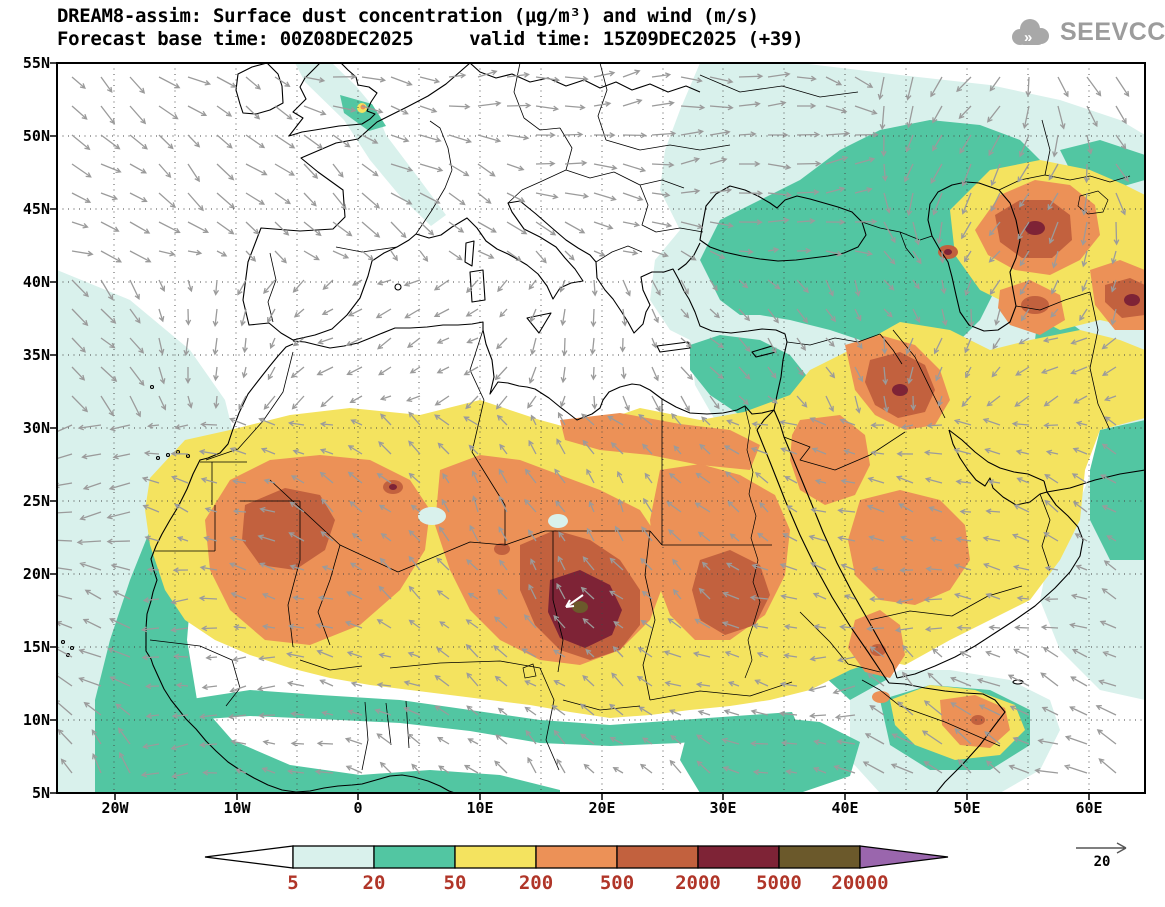  Describe the element at coordinates (602, 808) in the screenshot. I see `lon-tick-label: 20E` at that location.